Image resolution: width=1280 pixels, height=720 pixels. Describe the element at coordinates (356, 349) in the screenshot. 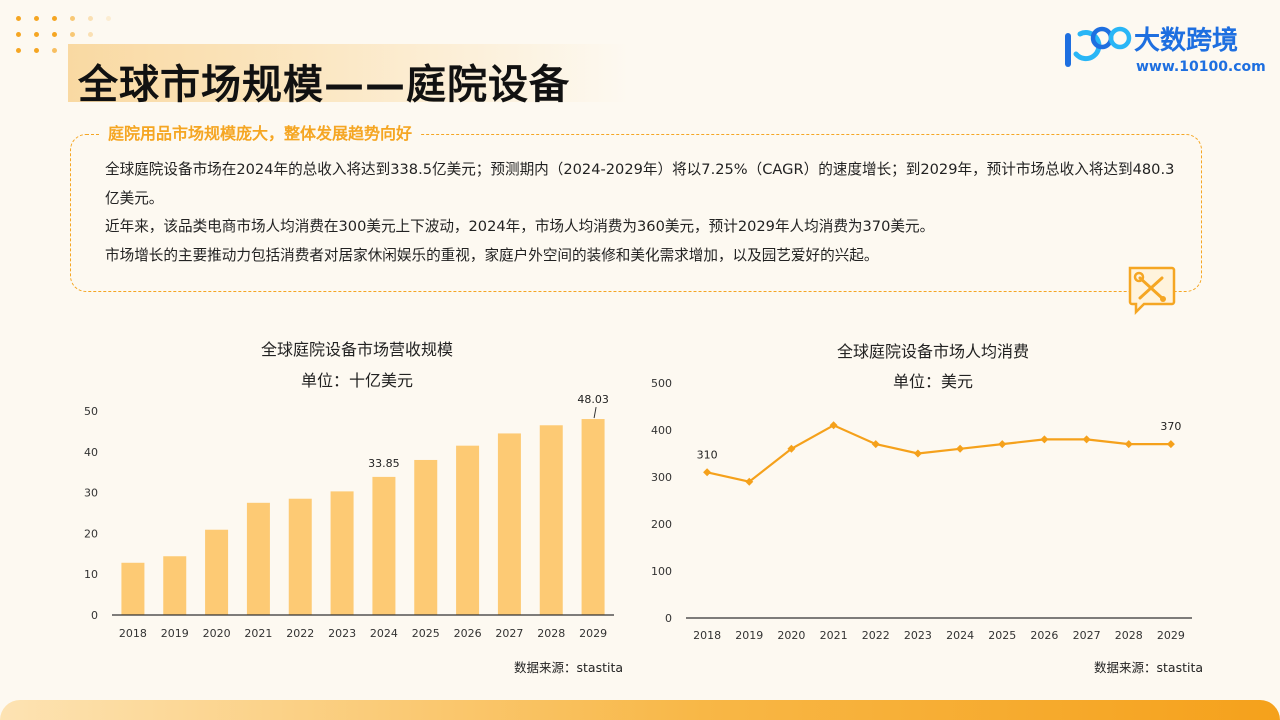

I see `left-chart-title: 全球庭院设备市场营收规模` at that location.